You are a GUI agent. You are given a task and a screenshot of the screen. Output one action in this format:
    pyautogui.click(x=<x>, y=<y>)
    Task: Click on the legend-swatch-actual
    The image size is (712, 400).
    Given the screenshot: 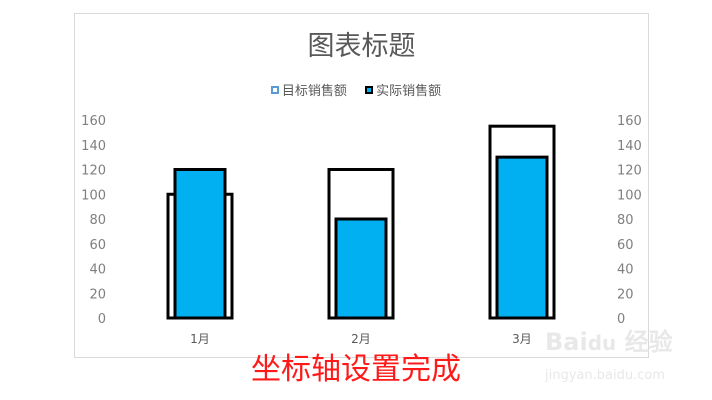 What is the action you would take?
    pyautogui.click(x=369, y=89)
    